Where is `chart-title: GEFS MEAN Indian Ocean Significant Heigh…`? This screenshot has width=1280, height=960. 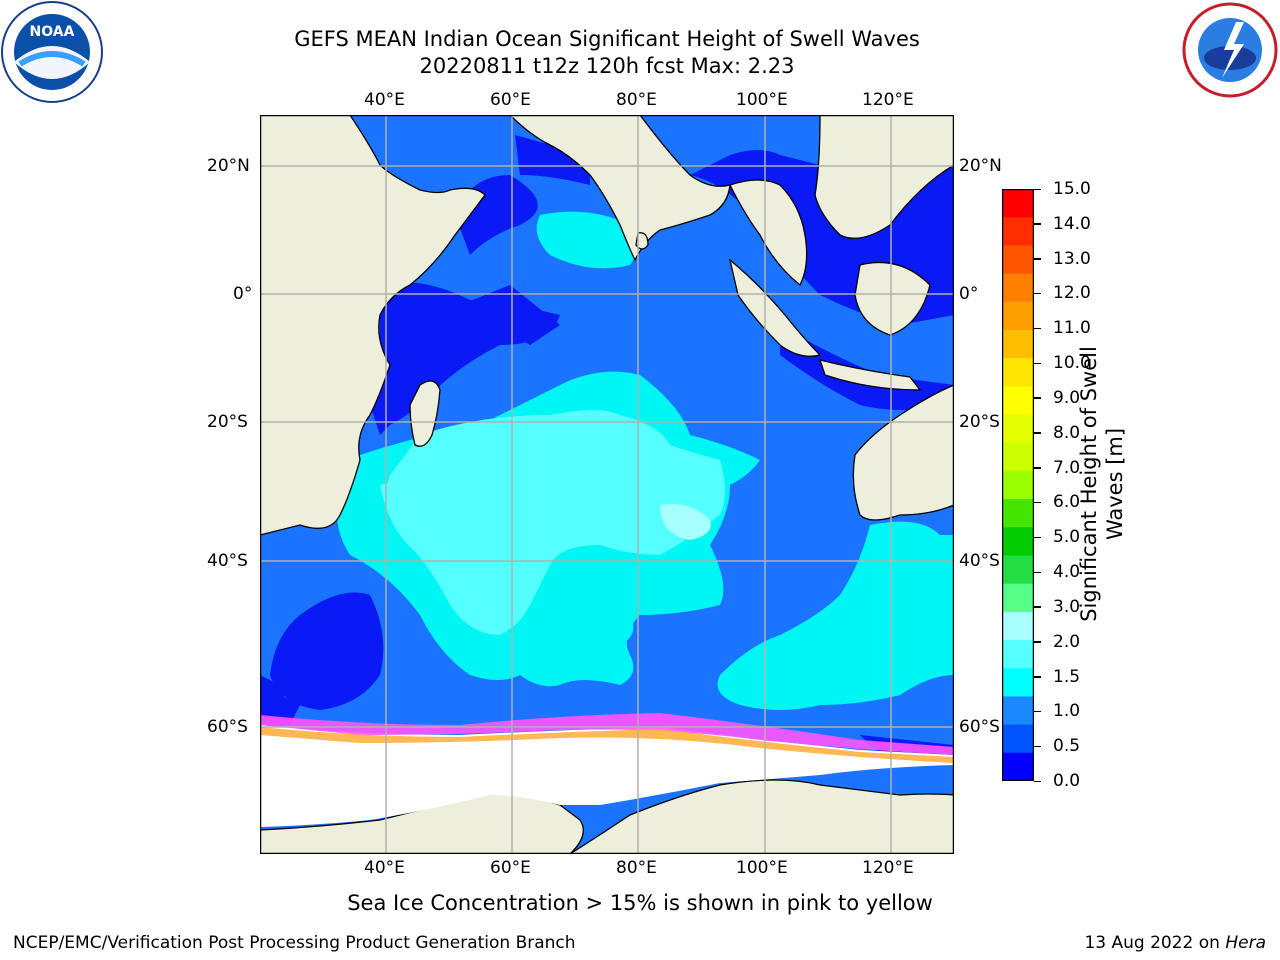
chart-title: GEFS MEAN Indian Ocean Significant Heigh… is located at coordinates (607, 39).